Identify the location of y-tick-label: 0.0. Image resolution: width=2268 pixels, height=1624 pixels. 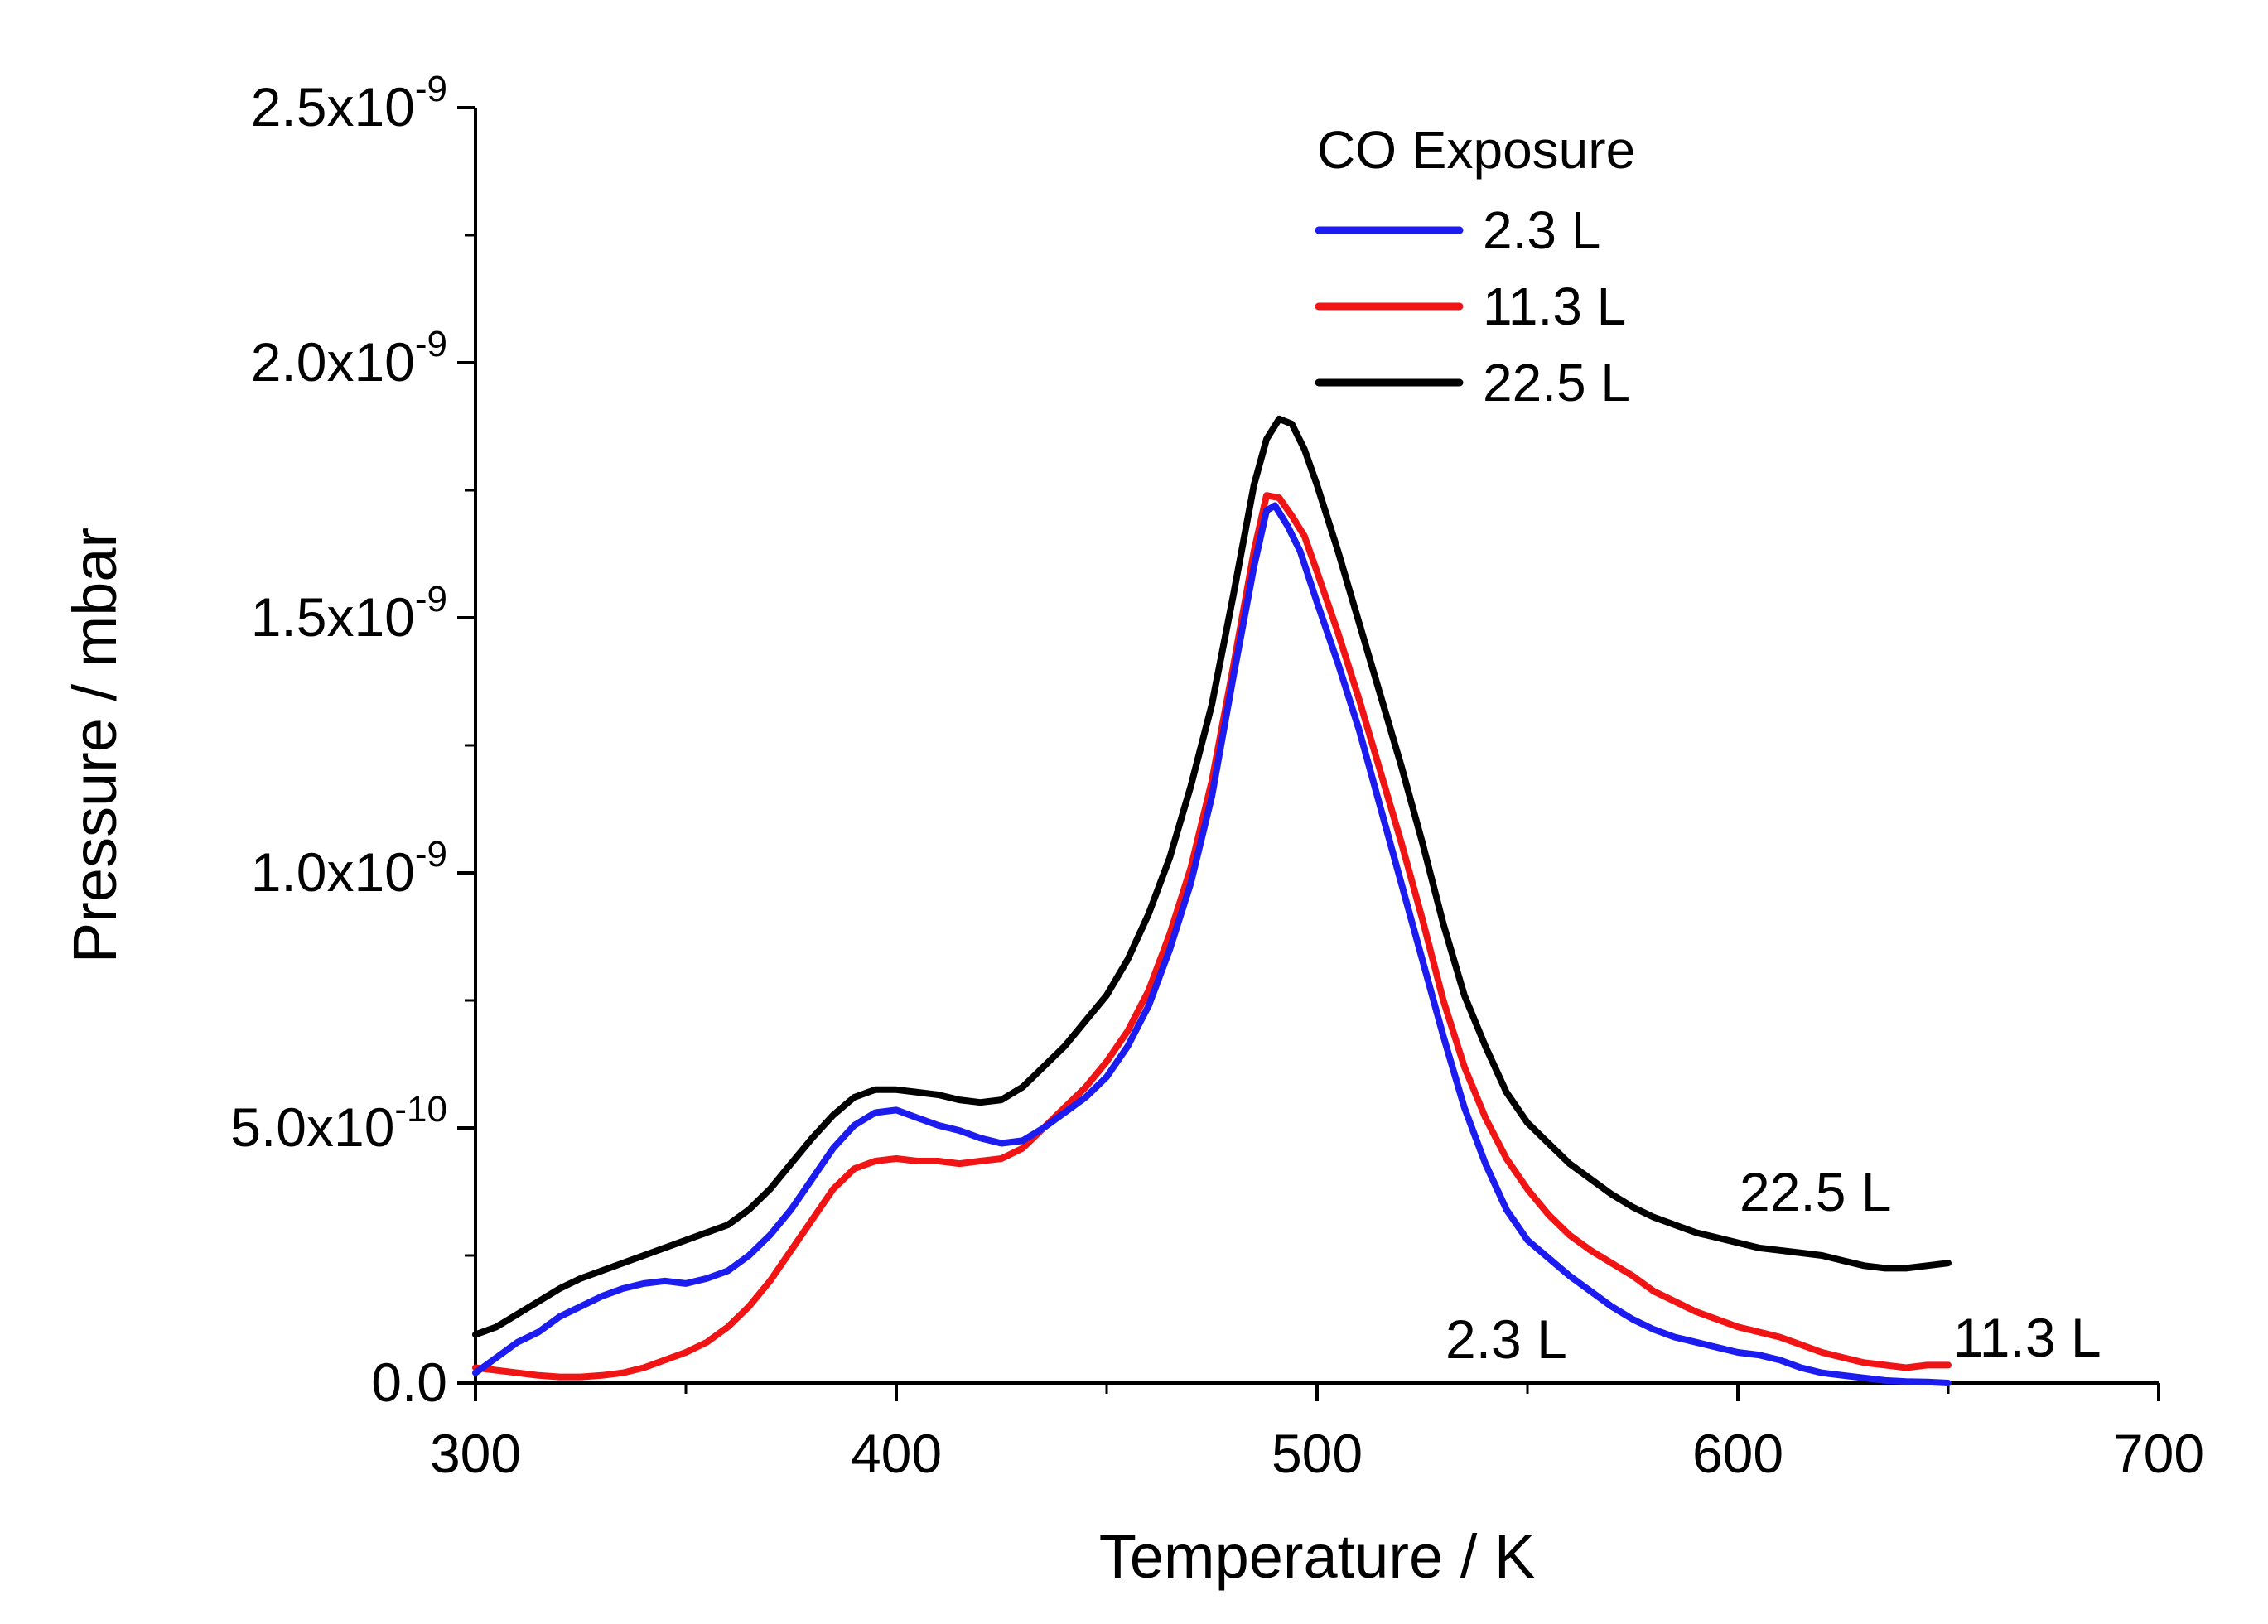
(409, 1382).